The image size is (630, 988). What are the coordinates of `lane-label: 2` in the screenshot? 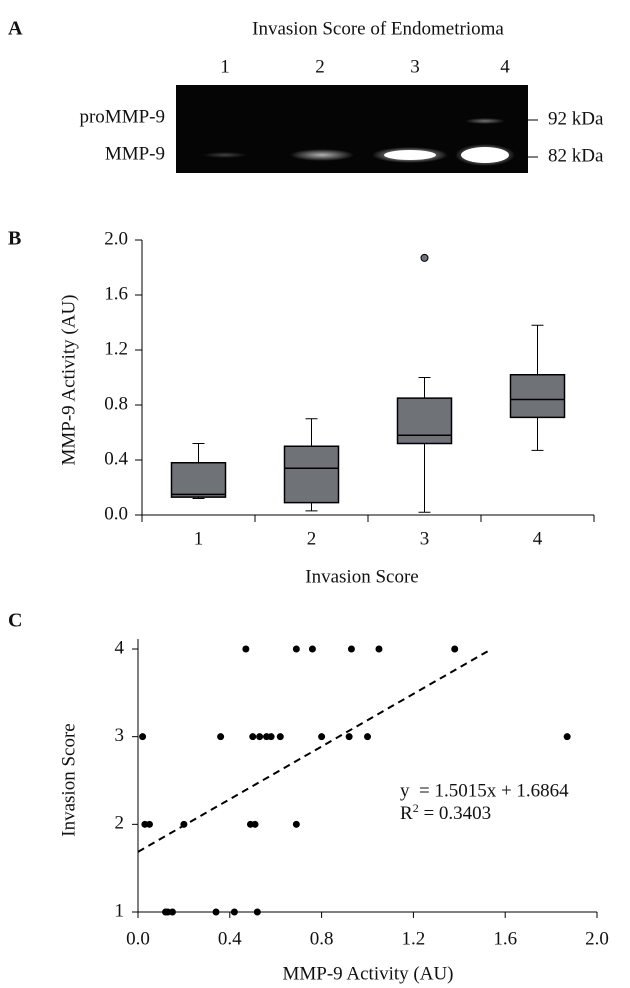 It's located at (320, 66).